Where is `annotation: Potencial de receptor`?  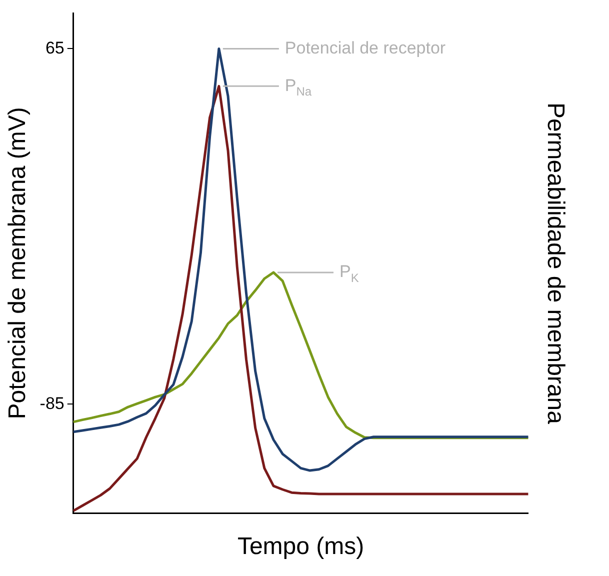
annotation: Potencial de receptor is located at coordinates (365, 48).